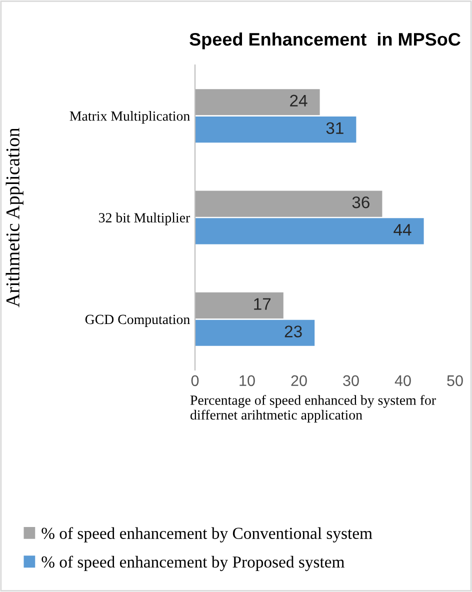 This screenshot has width=472, height=592. What do you see at coordinates (195, 380) in the screenshot?
I see `x-tick-label: 0` at bounding box center [195, 380].